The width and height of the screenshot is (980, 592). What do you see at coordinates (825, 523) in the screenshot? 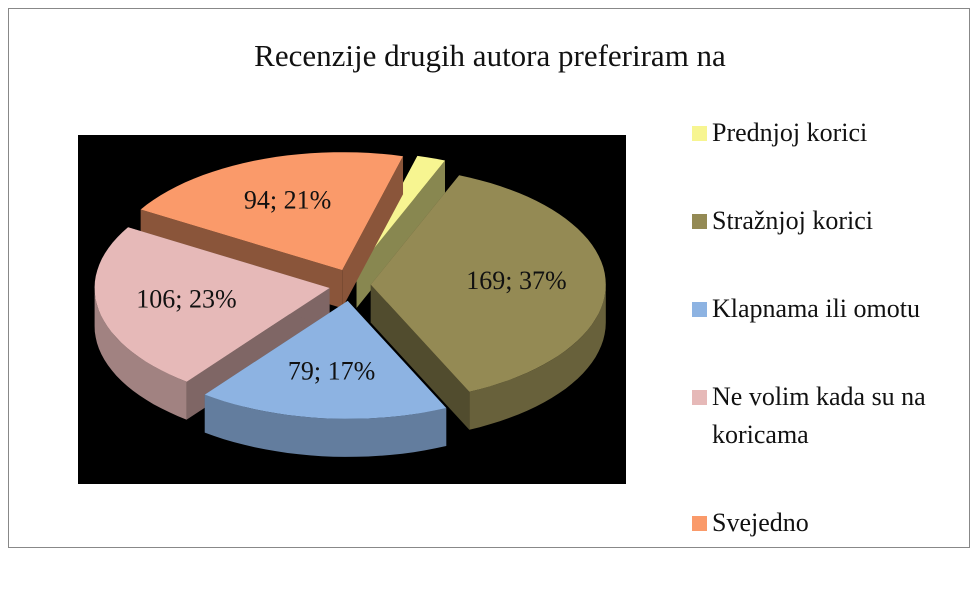
I see `legend-entry: Svejedno` at bounding box center [825, 523].